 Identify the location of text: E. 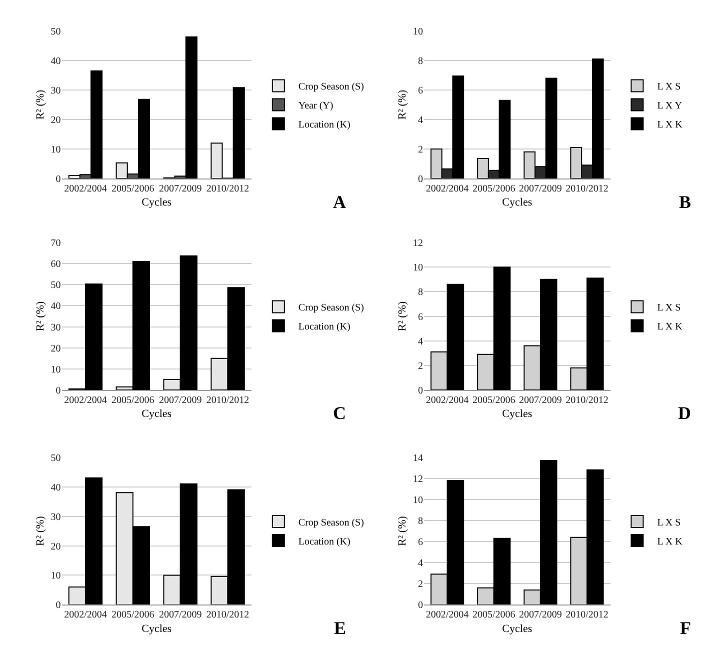
(340, 628).